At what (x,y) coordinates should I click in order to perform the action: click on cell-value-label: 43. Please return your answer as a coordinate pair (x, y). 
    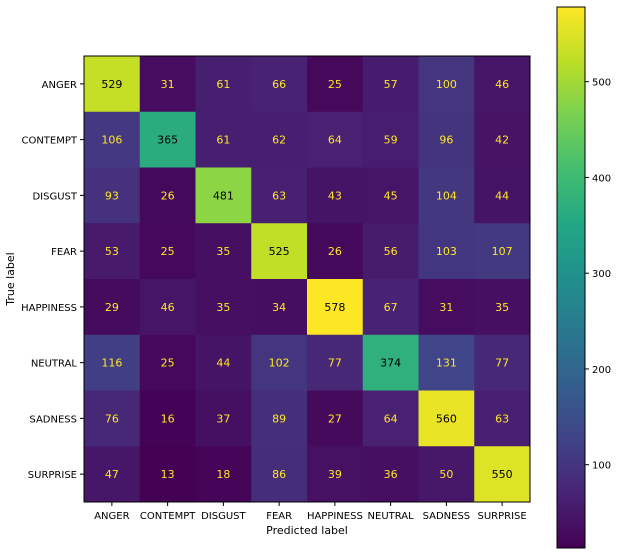
    Looking at the image, I should click on (335, 195).